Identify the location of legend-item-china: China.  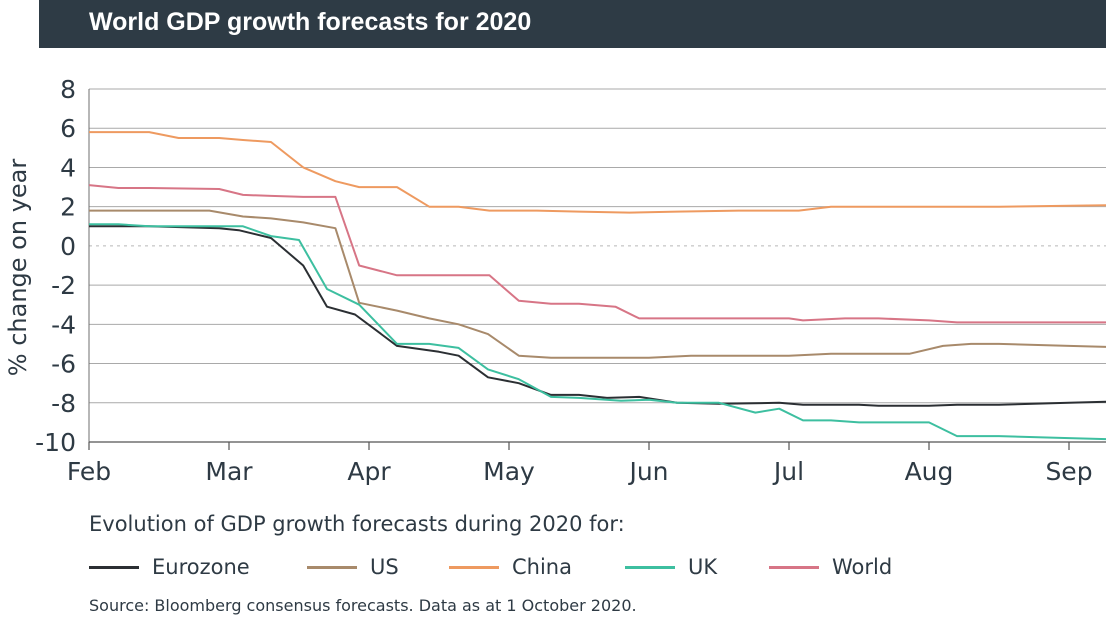
(510, 567).